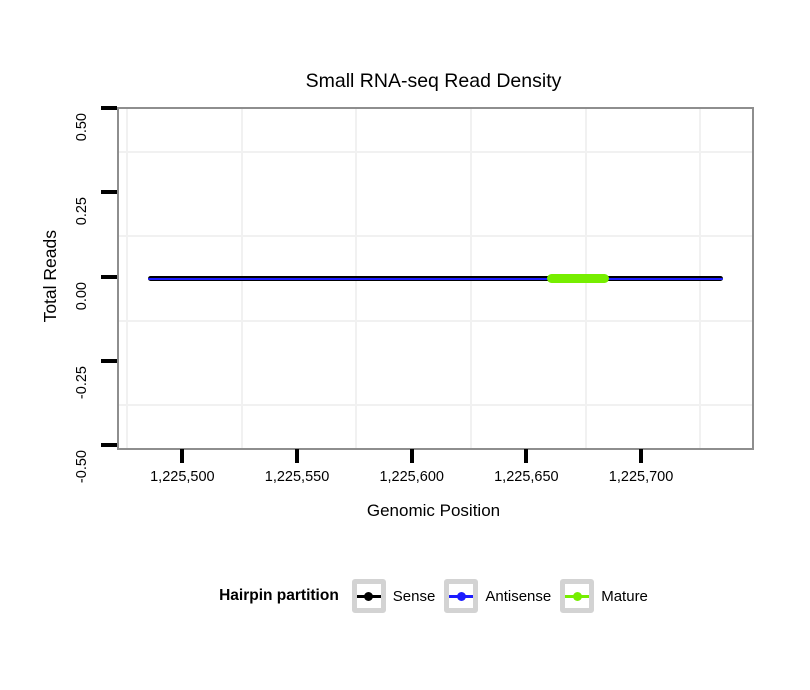 This screenshot has height=690, width=810. I want to click on series-line-antisense, so click(435, 278).